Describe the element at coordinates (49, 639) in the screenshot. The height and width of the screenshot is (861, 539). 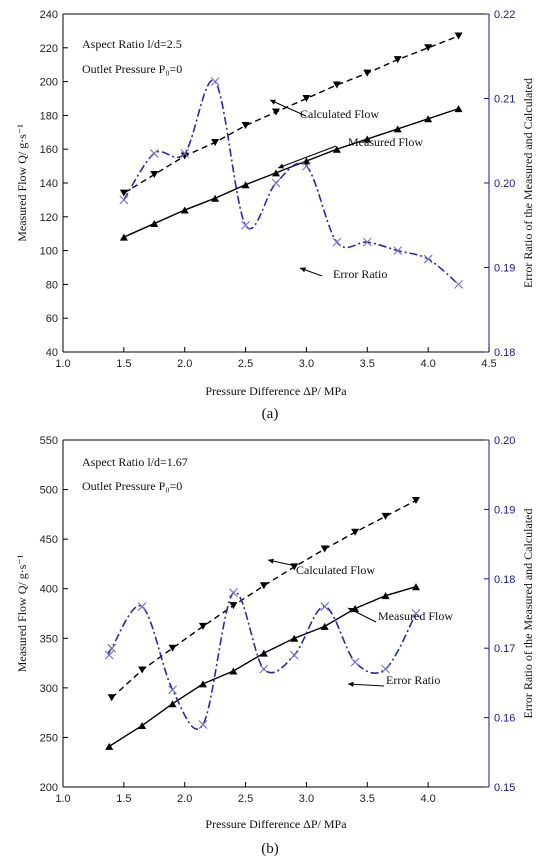
I see `y-tick-label: 350` at that location.